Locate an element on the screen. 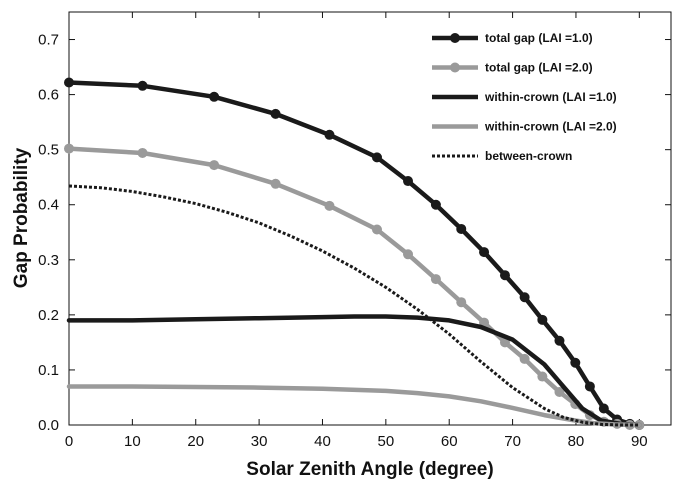  legend-label-2: within-crown (LAI =1.0) is located at coordinates (550, 97).